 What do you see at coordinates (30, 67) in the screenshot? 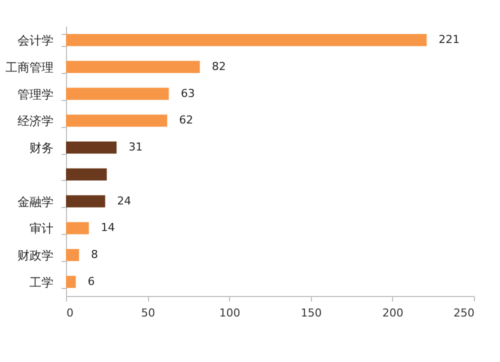
I see `y-tick-label: 工商管理` at bounding box center [30, 67].